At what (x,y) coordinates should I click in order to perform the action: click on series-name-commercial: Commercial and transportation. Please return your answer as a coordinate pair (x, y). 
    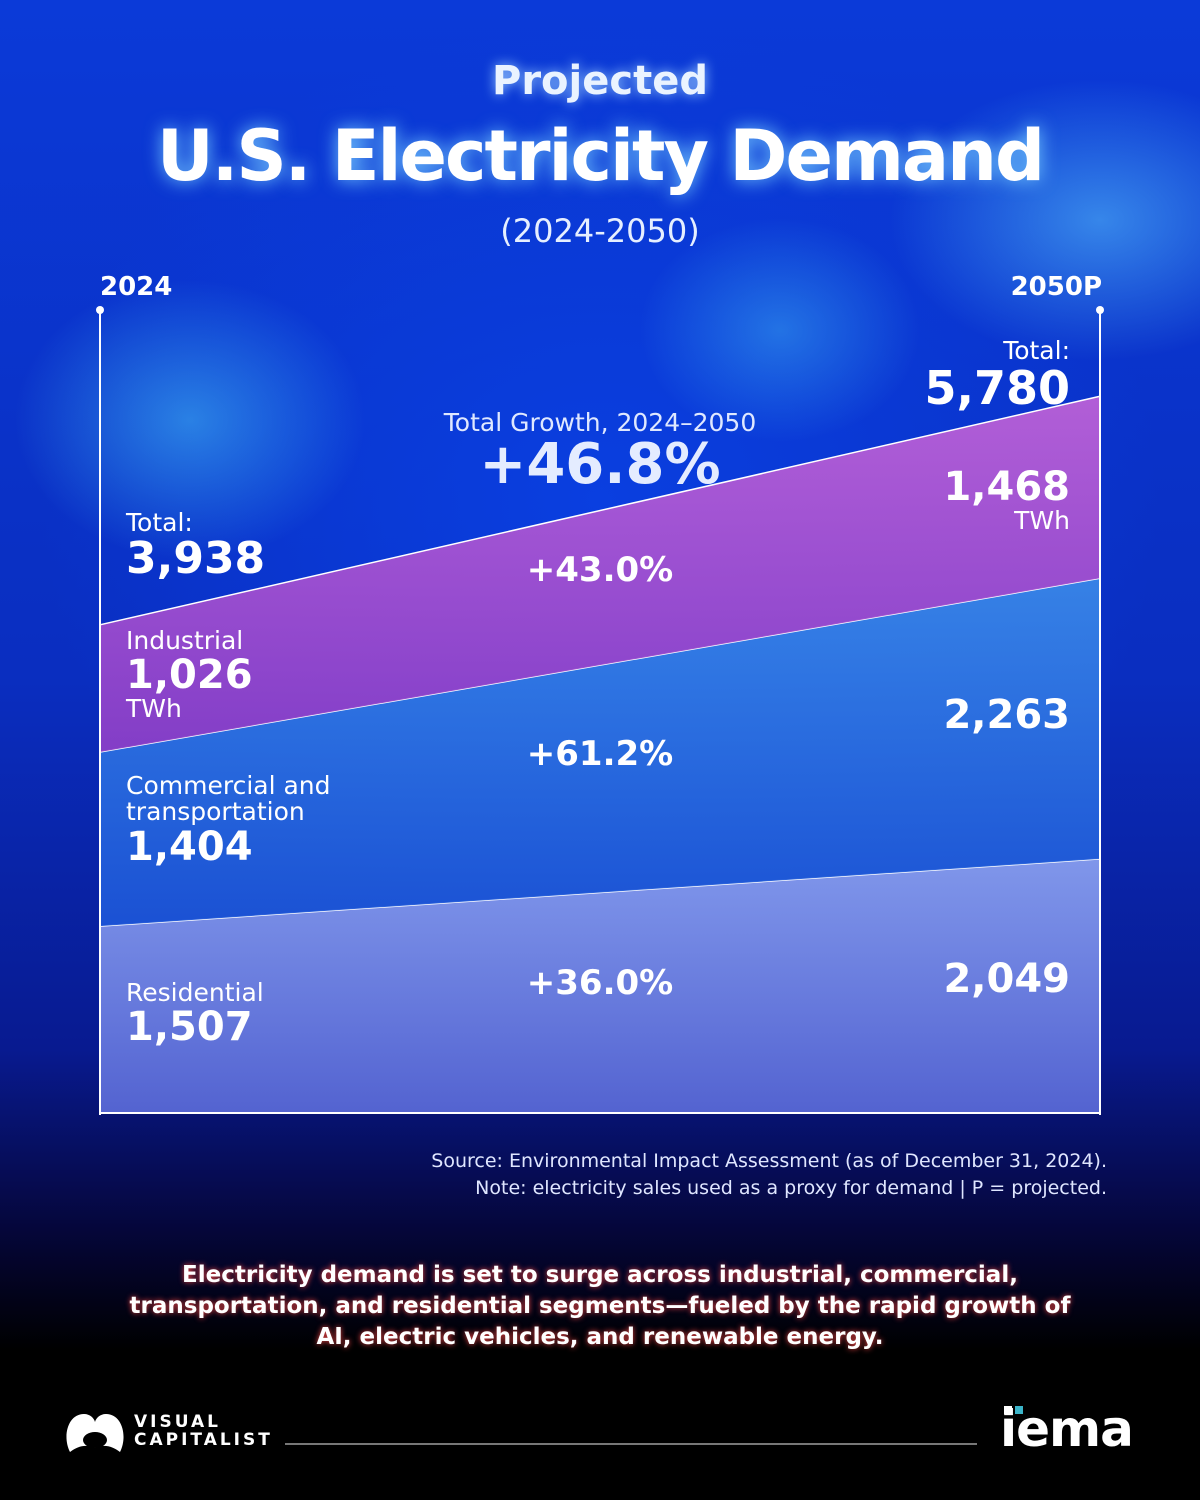
    Looking at the image, I should click on (228, 799).